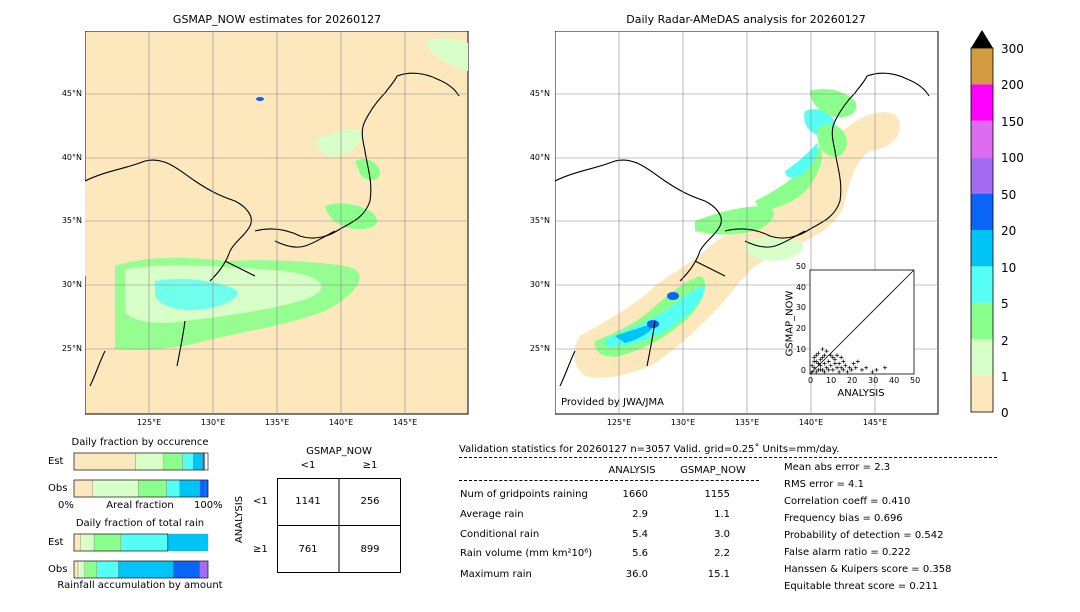  Describe the element at coordinates (71, 93) in the screenshot. I see `left-lat-45: 45°N` at that location.